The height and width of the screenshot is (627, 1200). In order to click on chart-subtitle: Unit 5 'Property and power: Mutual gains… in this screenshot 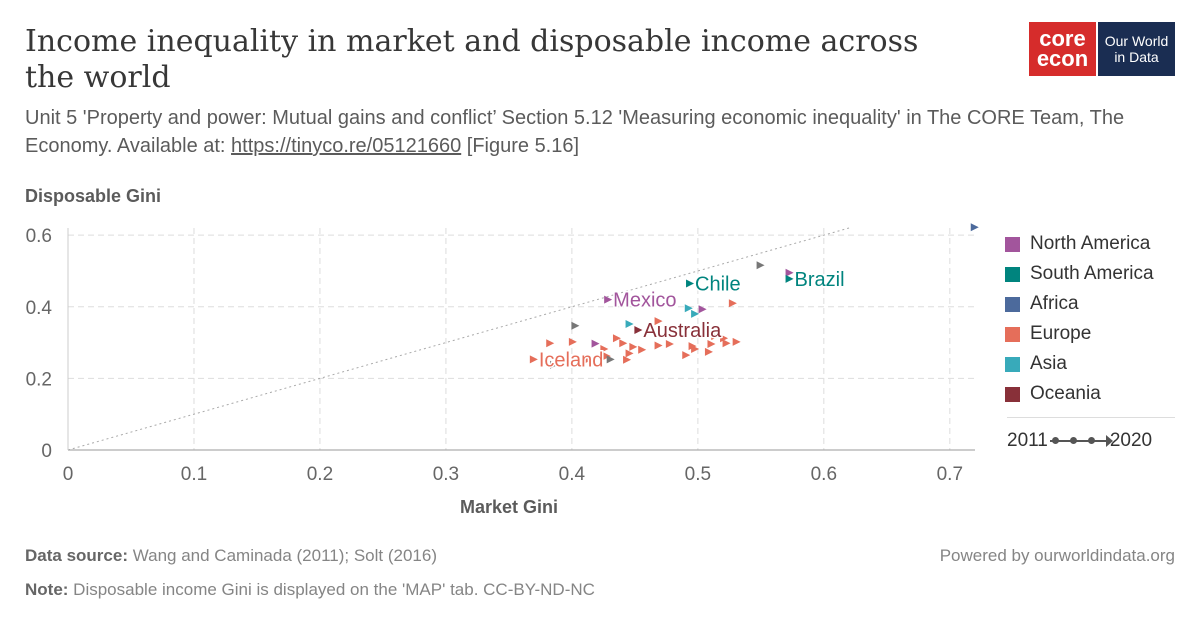, I will do `click(600, 132)`.